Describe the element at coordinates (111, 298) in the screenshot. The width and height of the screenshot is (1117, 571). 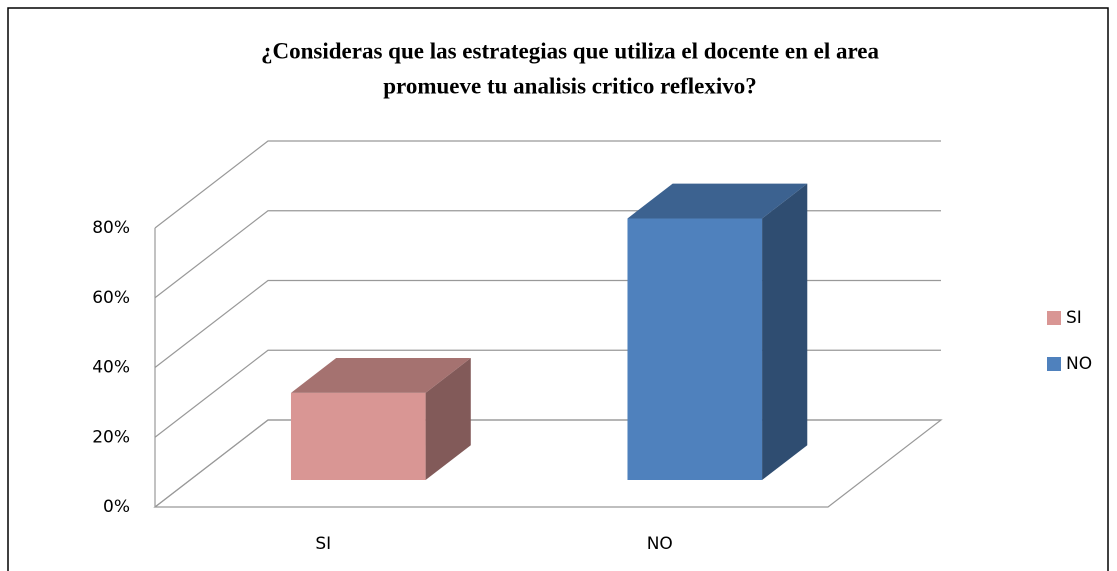
I see `y-tick-label: 60%` at that location.